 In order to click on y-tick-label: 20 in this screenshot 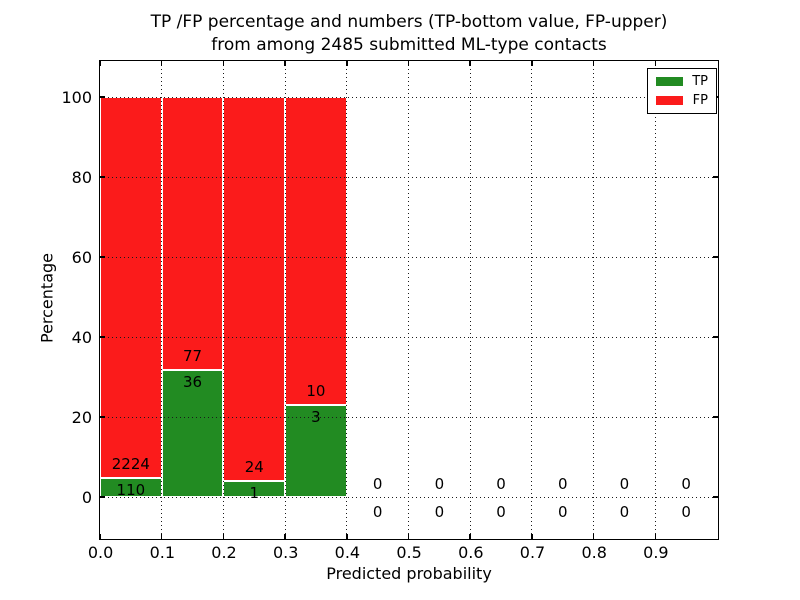, I will do `click(81, 417)`.